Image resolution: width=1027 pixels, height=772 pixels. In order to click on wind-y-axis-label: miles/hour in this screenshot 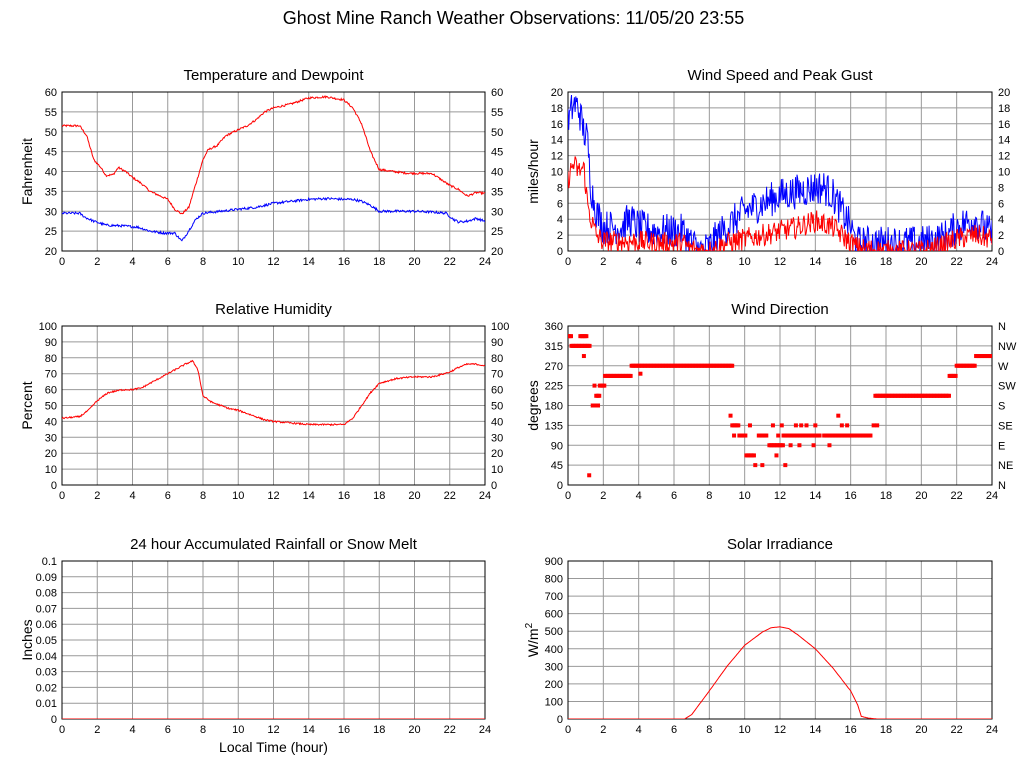, I will do `click(533, 171)`.